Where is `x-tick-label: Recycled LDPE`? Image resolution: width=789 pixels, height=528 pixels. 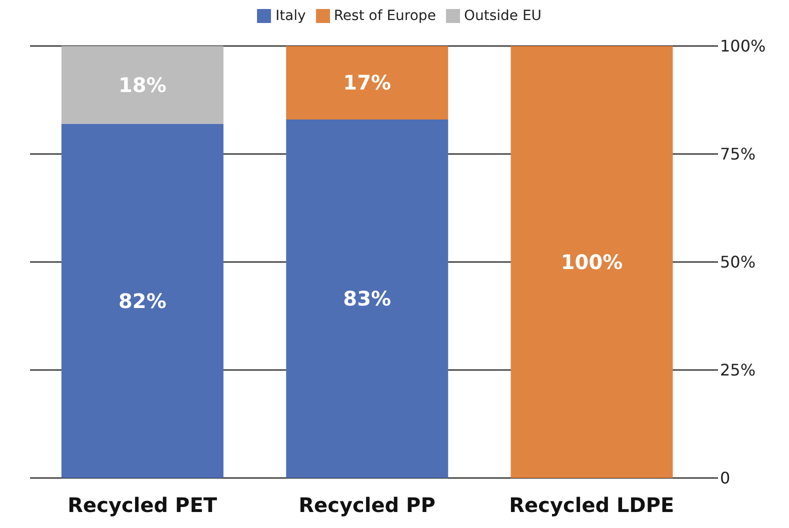
x-tick-label: Recycled LDPE is located at coordinates (591, 505).